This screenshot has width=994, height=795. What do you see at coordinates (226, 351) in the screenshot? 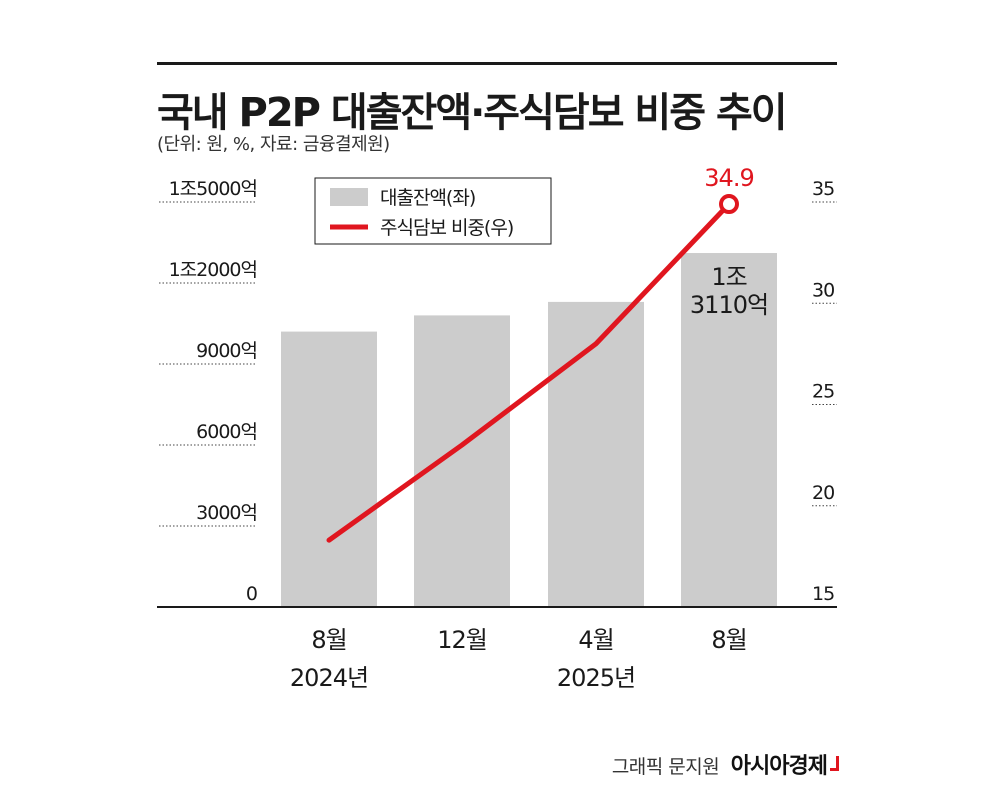
I see `left-tick-label-3: 9000억` at bounding box center [226, 351].